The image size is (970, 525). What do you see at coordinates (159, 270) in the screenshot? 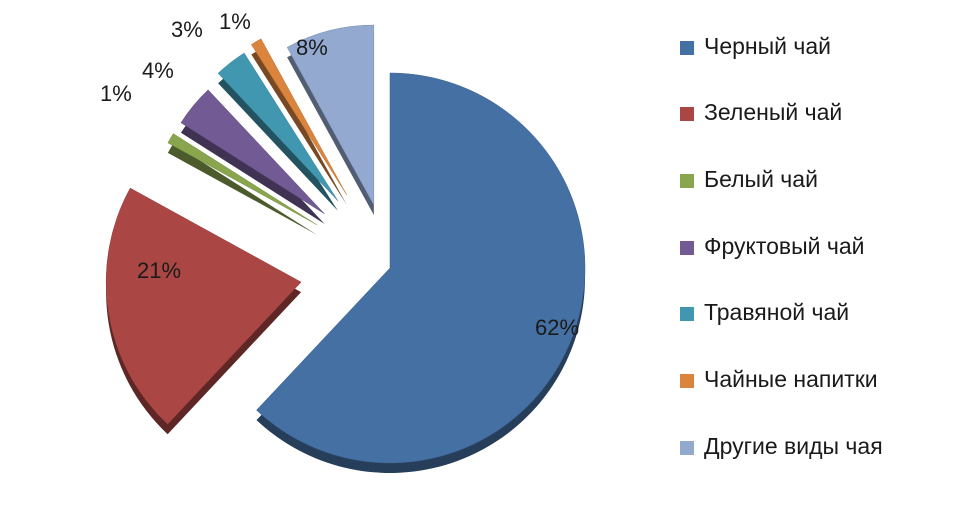
I see `slice-label-2: 21%` at bounding box center [159, 270].